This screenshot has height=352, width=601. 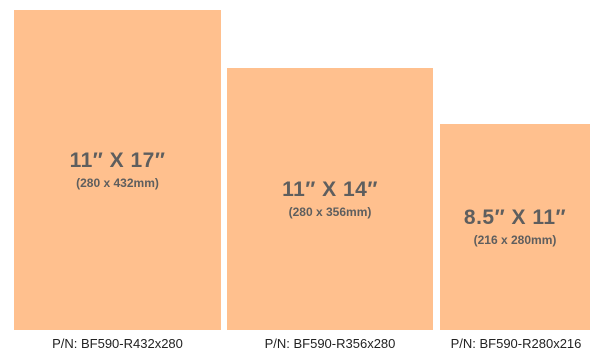 What do you see at coordinates (117, 343) in the screenshot?
I see `part-number-label: P/N: BF590-R432x280` at bounding box center [117, 343].